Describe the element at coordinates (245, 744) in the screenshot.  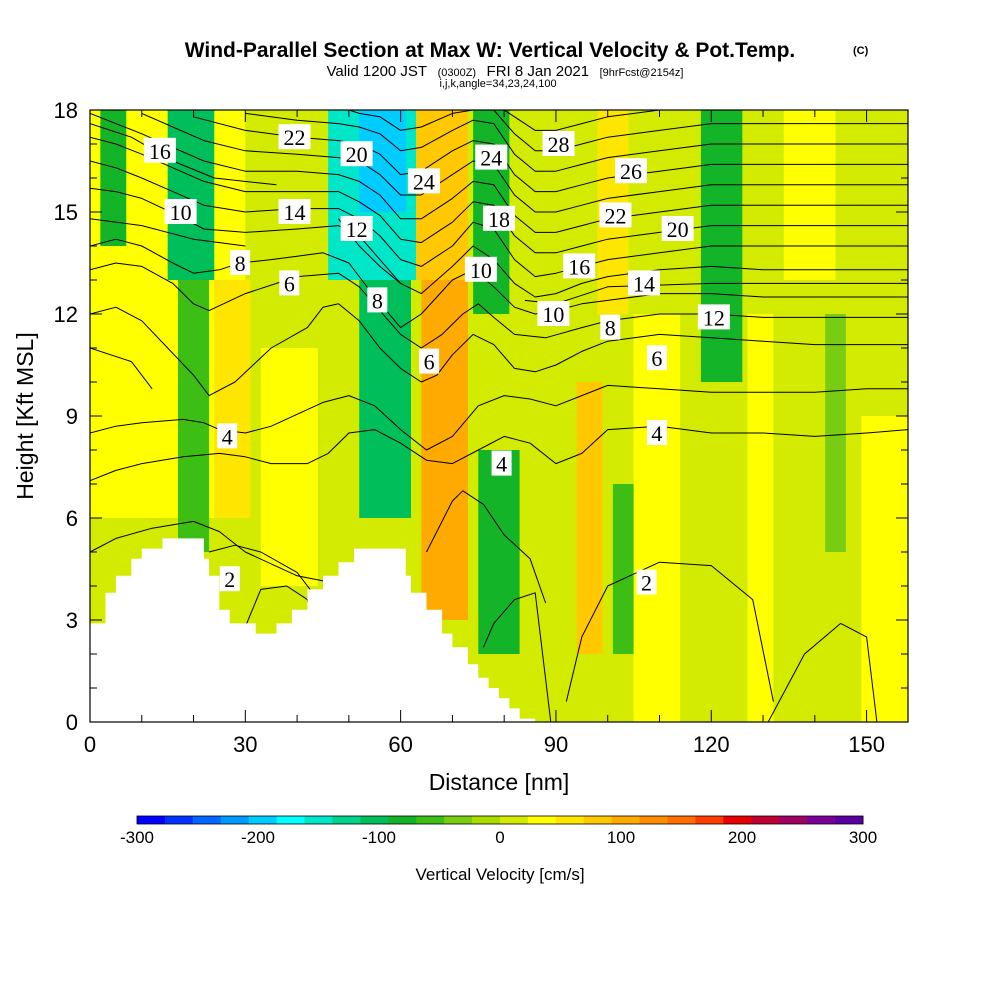
I see `x-tick-label: 30` at that location.